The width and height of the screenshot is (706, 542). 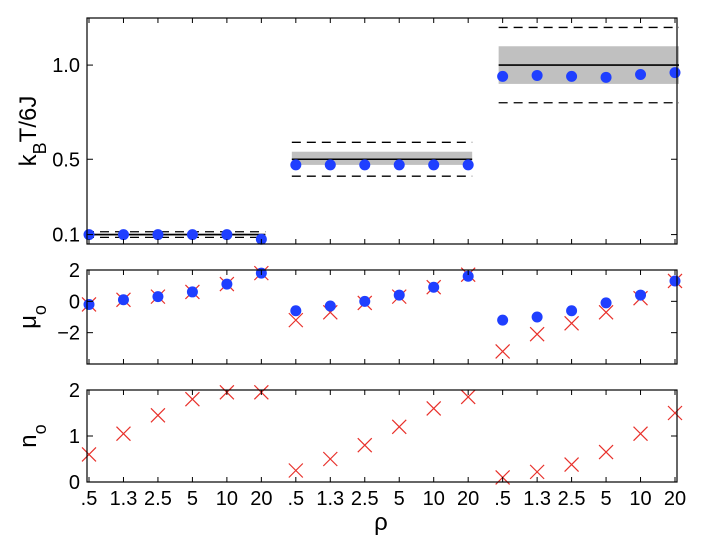 I want to click on y-axis-label: kBT/6J, so click(x=32, y=131).